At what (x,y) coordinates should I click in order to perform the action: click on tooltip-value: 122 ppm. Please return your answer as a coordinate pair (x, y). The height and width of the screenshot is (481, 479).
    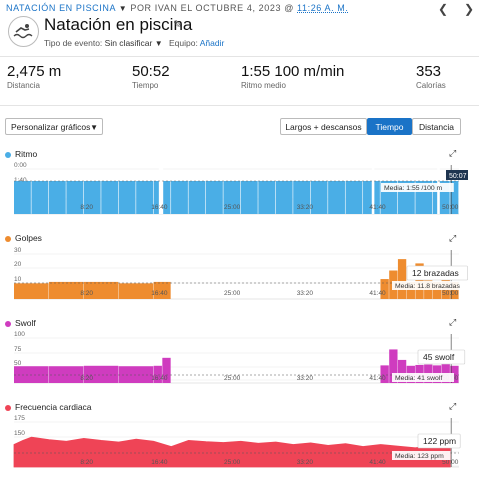
    Looking at the image, I should click on (439, 441).